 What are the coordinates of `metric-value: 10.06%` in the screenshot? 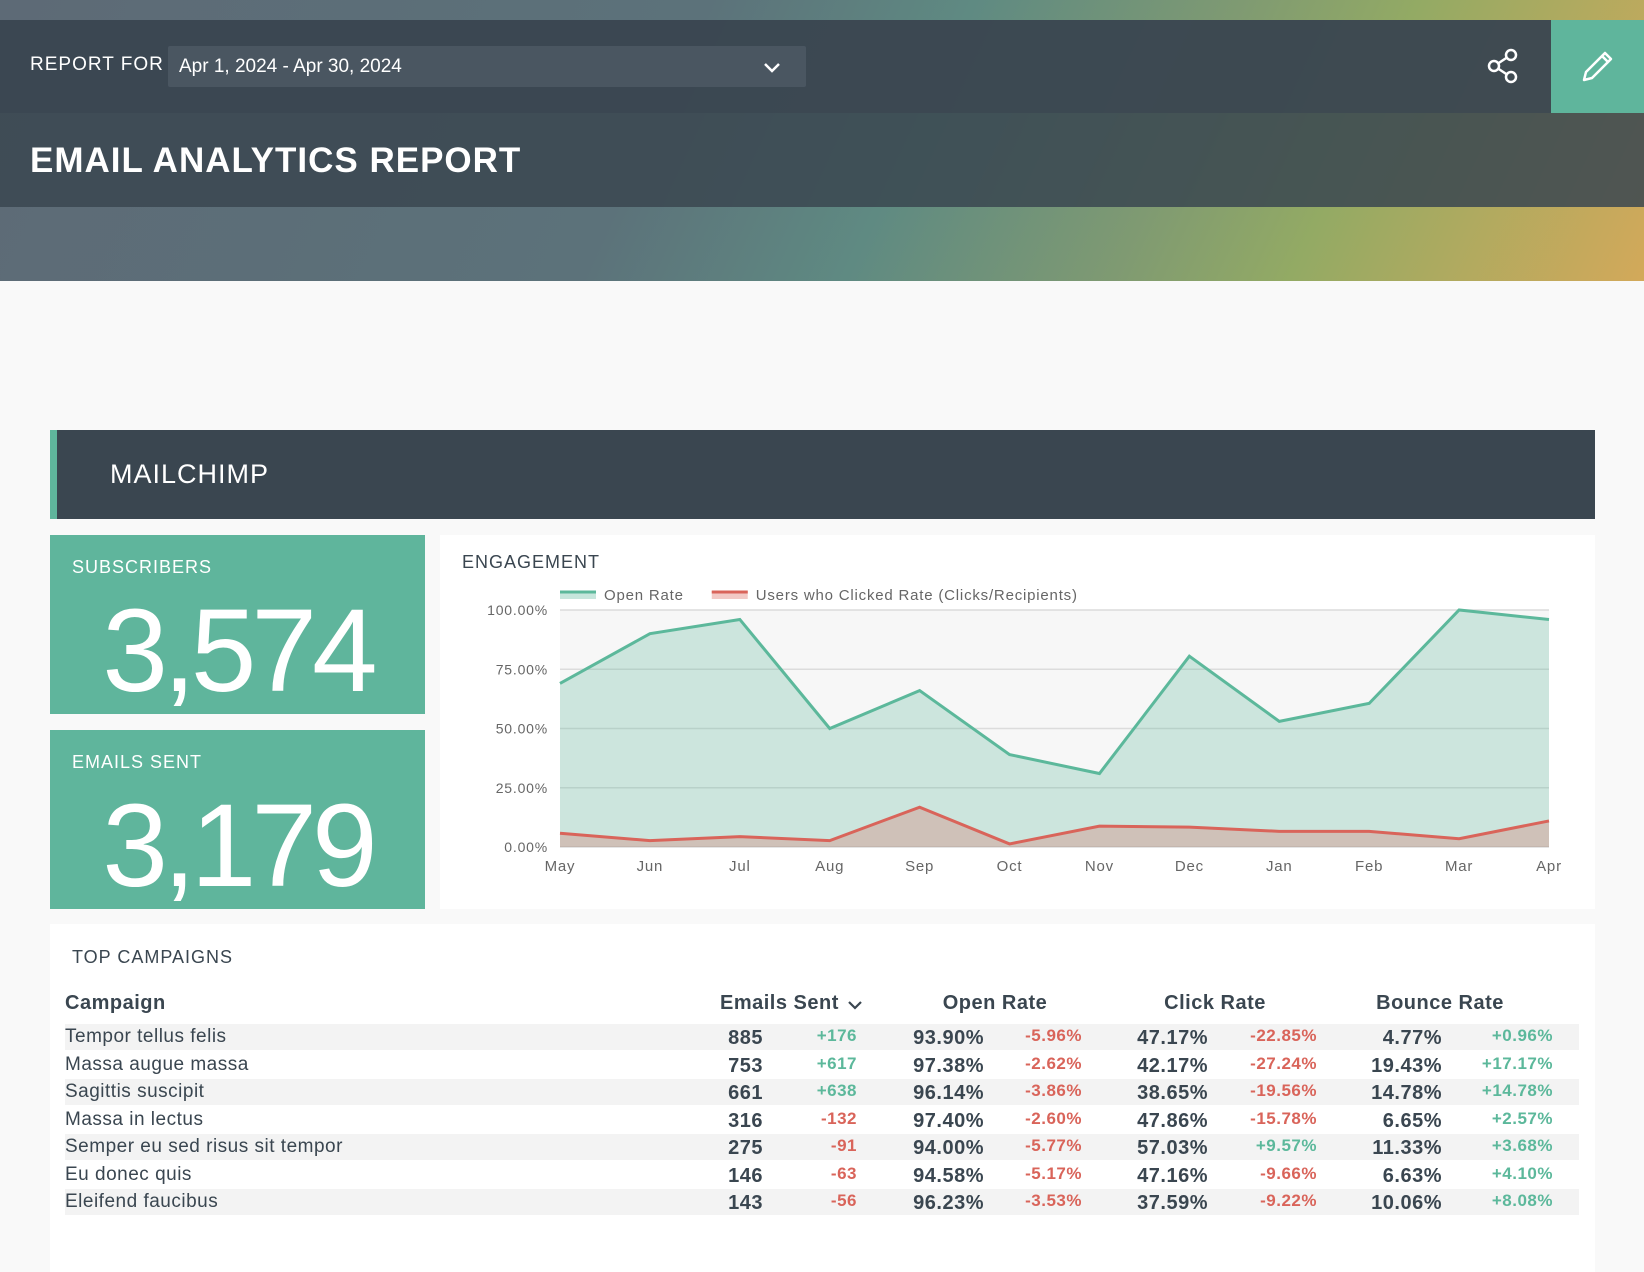 It's located at (1406, 1203).